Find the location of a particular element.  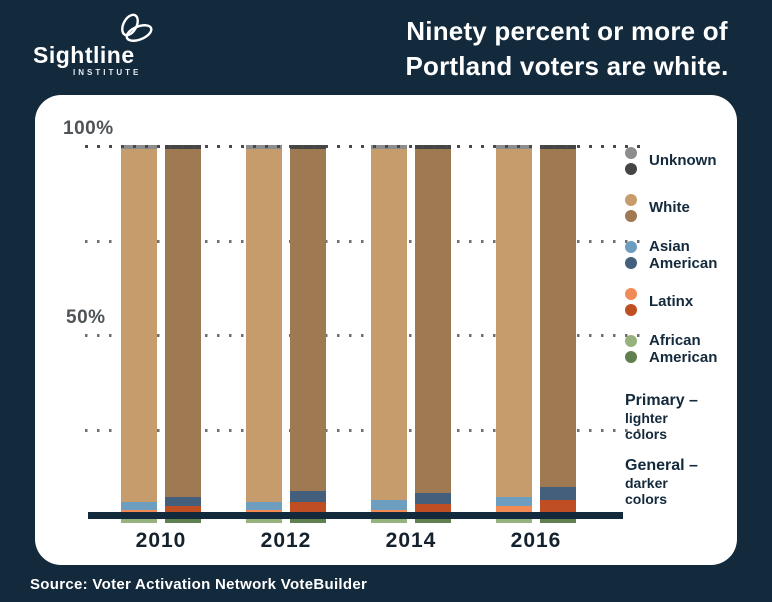

page-title-line2: Portland voters are white. is located at coordinates (567, 66).